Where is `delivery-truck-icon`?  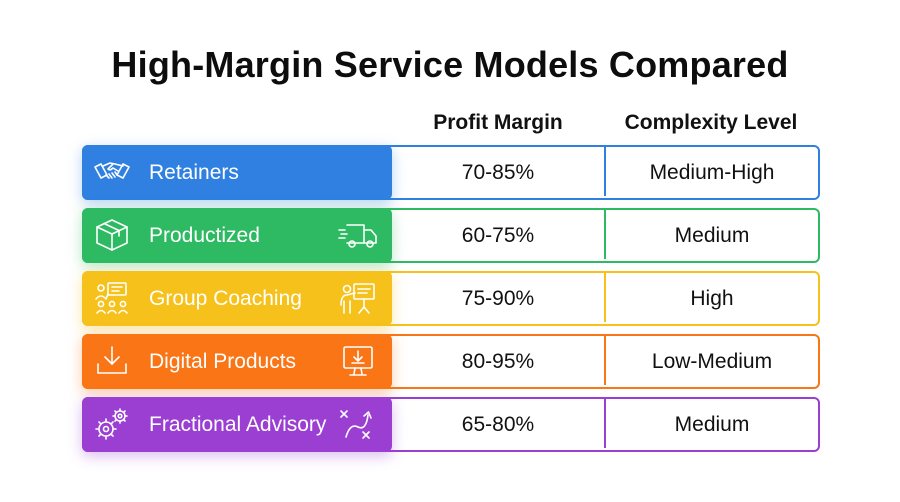
delivery-truck-icon is located at coordinates (357, 236).